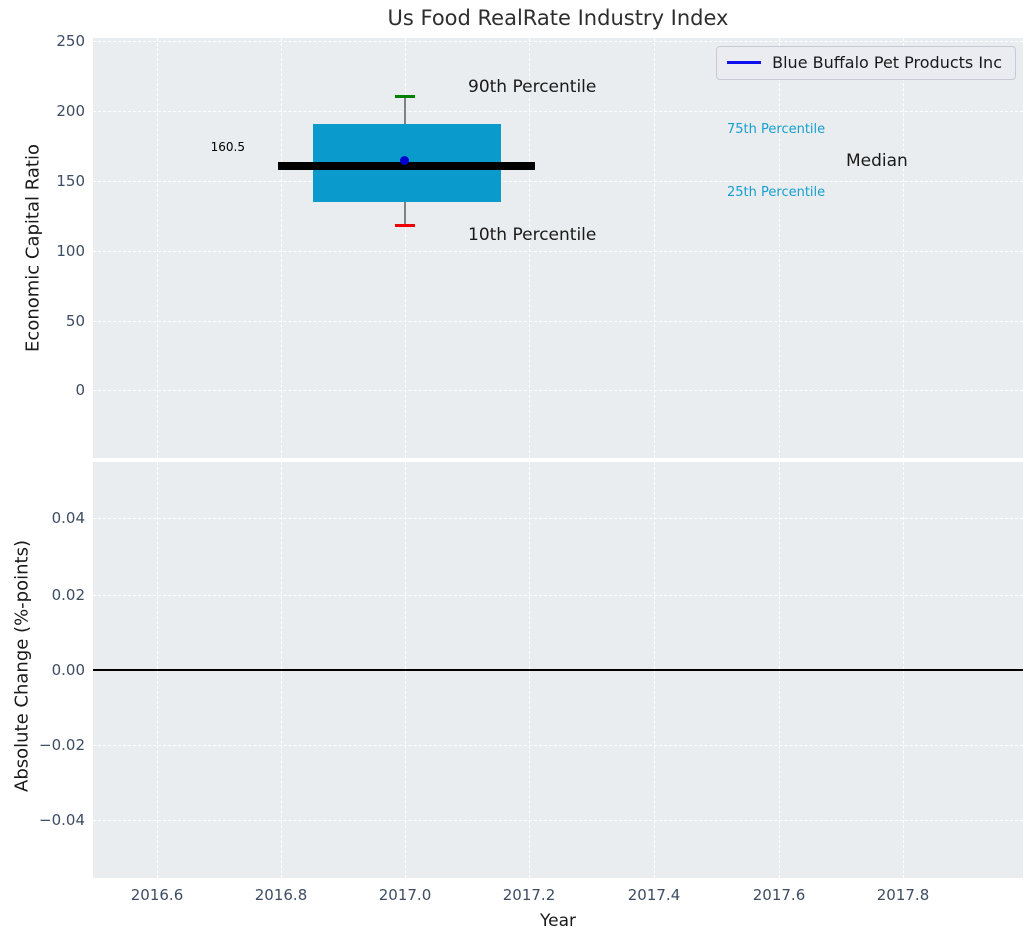 The width and height of the screenshot is (1034, 942). Describe the element at coordinates (62, 820) in the screenshot. I see `ytick-label: −0.04` at that location.